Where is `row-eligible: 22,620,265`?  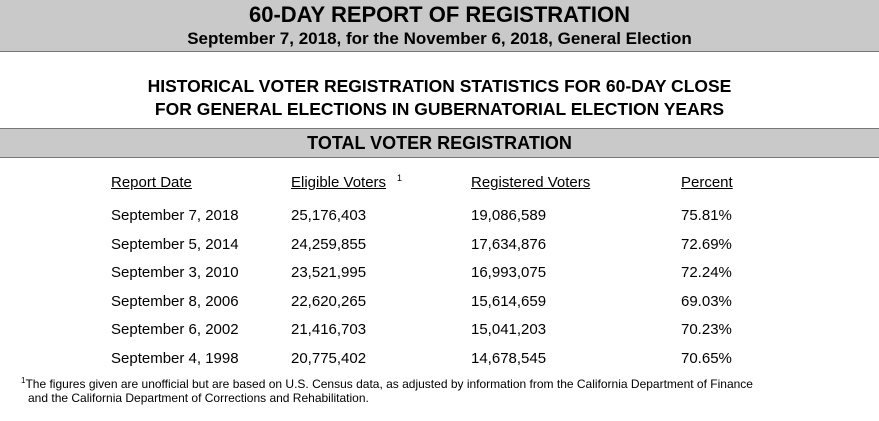
row-eligible: 22,620,265 is located at coordinates (329, 301).